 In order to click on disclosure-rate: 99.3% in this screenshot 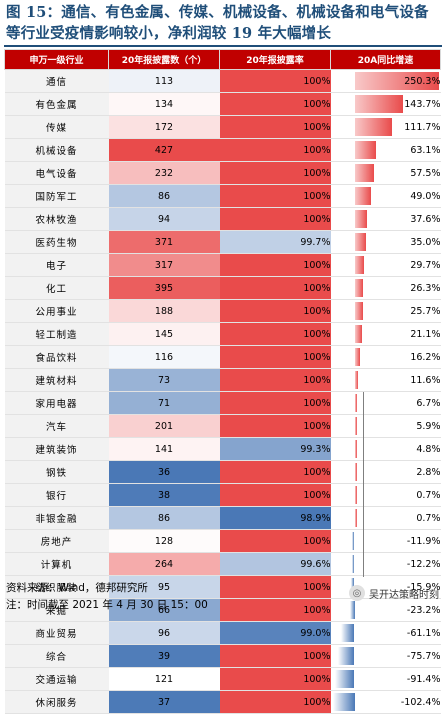, I will do `click(275, 449)`.